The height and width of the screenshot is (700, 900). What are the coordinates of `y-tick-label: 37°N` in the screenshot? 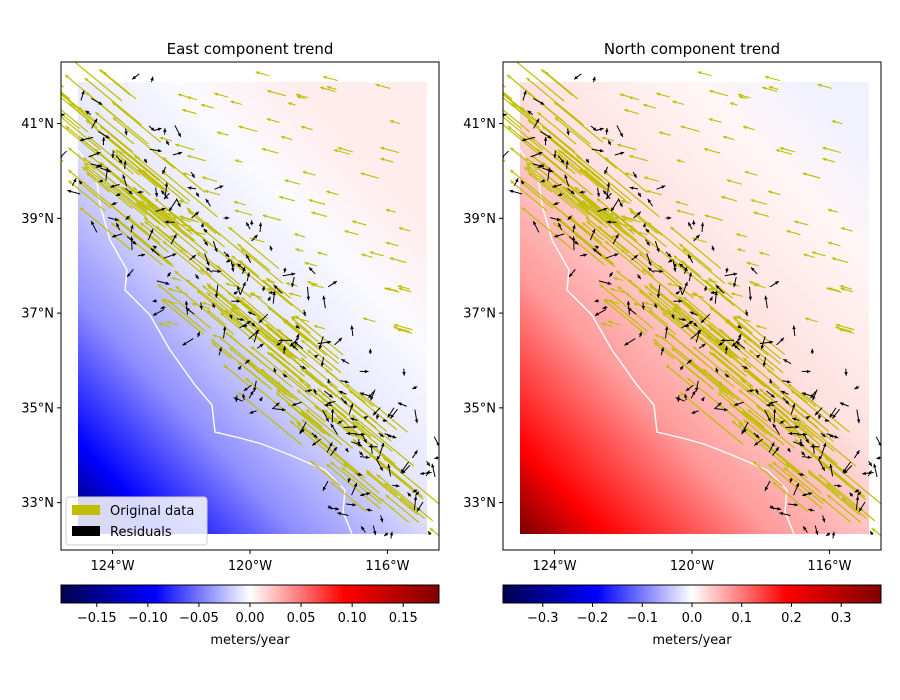 It's located at (479, 314).